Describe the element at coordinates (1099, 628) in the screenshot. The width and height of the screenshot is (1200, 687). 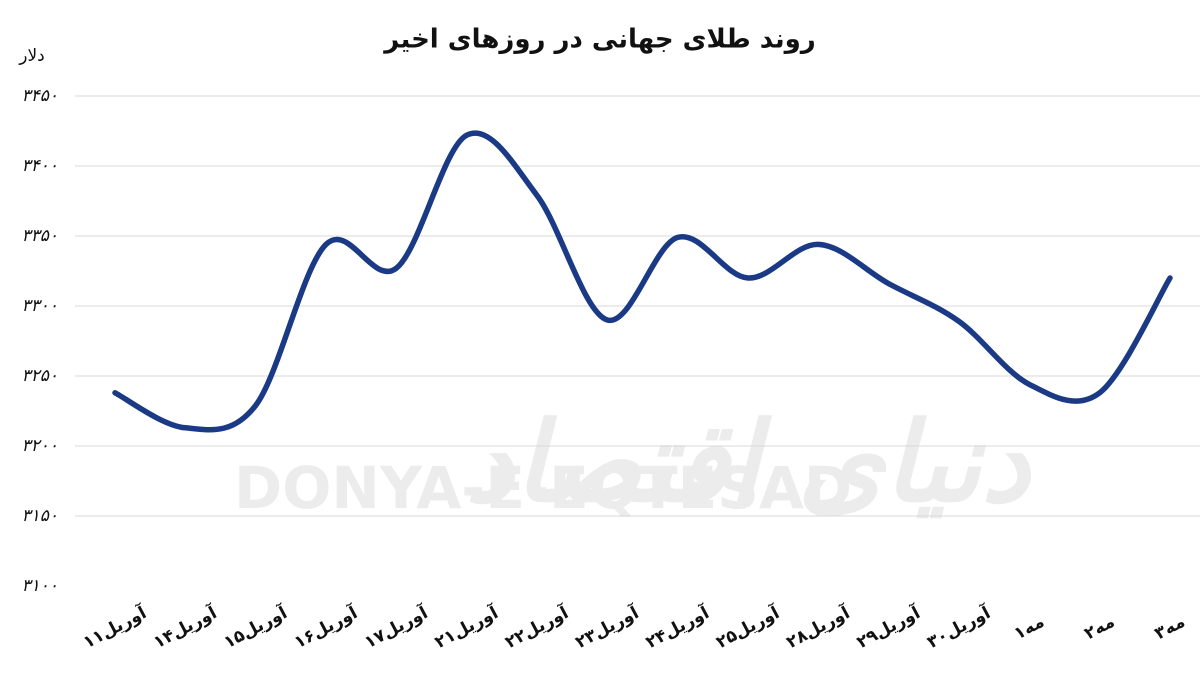
I see `x-tick-label: ۲مه` at that location.